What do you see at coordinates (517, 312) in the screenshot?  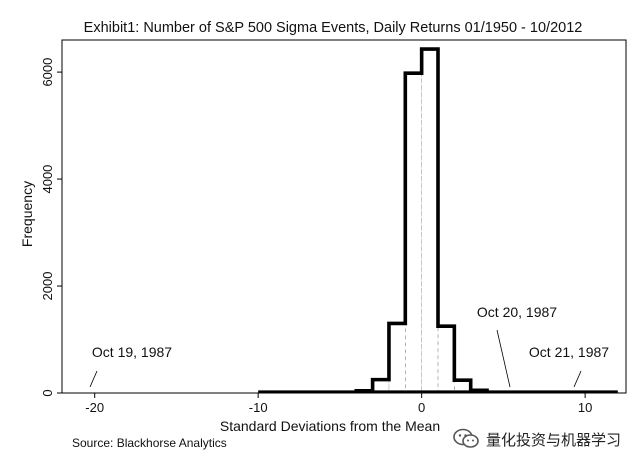 I see `annotation-label: Oct 20, 1987` at bounding box center [517, 312].